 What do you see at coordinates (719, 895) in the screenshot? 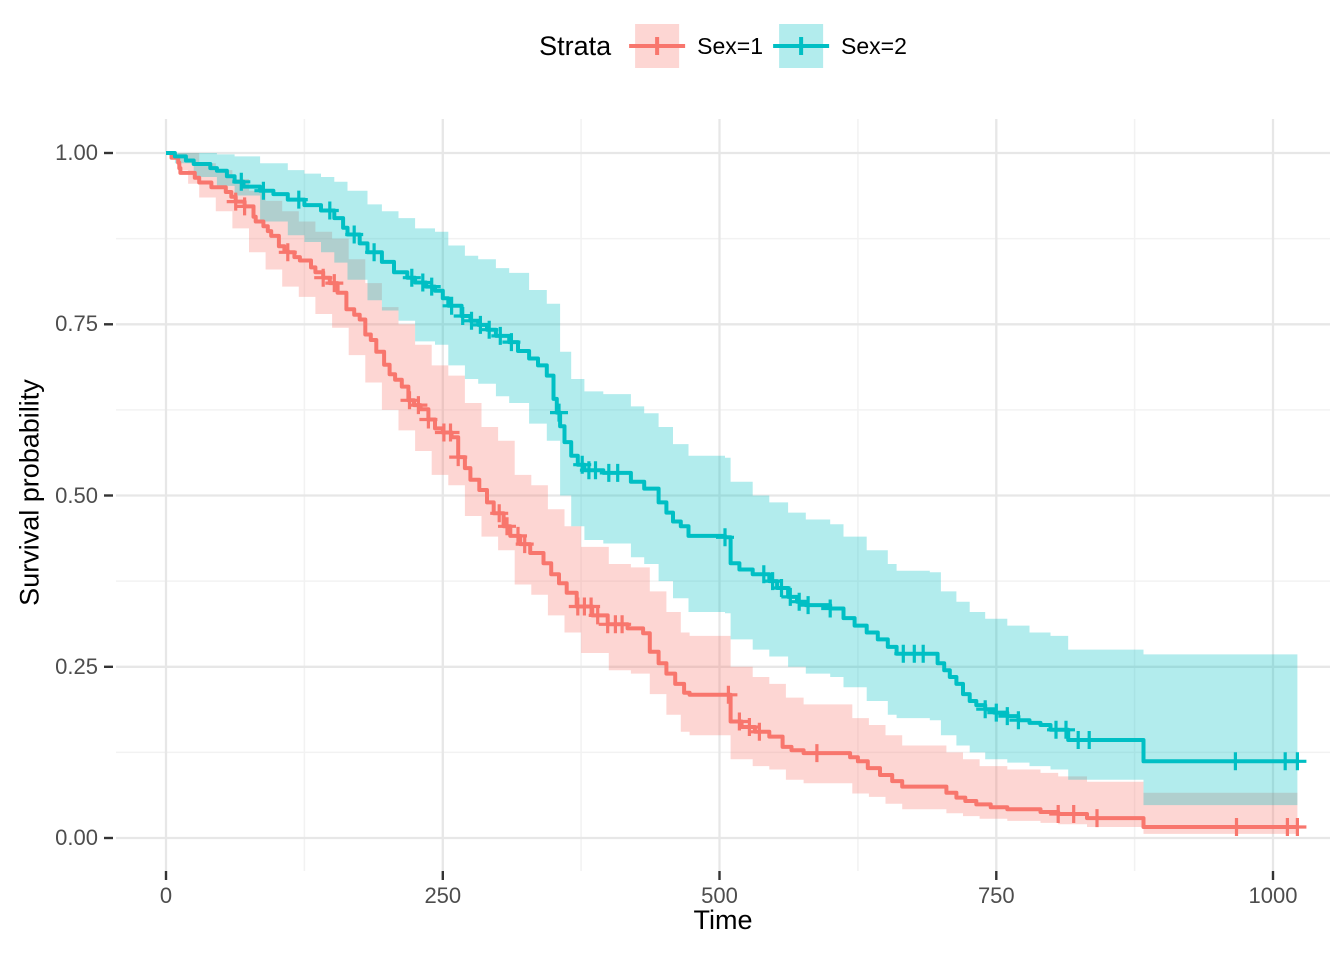
I see `x-tick-label: 500` at bounding box center [719, 895].